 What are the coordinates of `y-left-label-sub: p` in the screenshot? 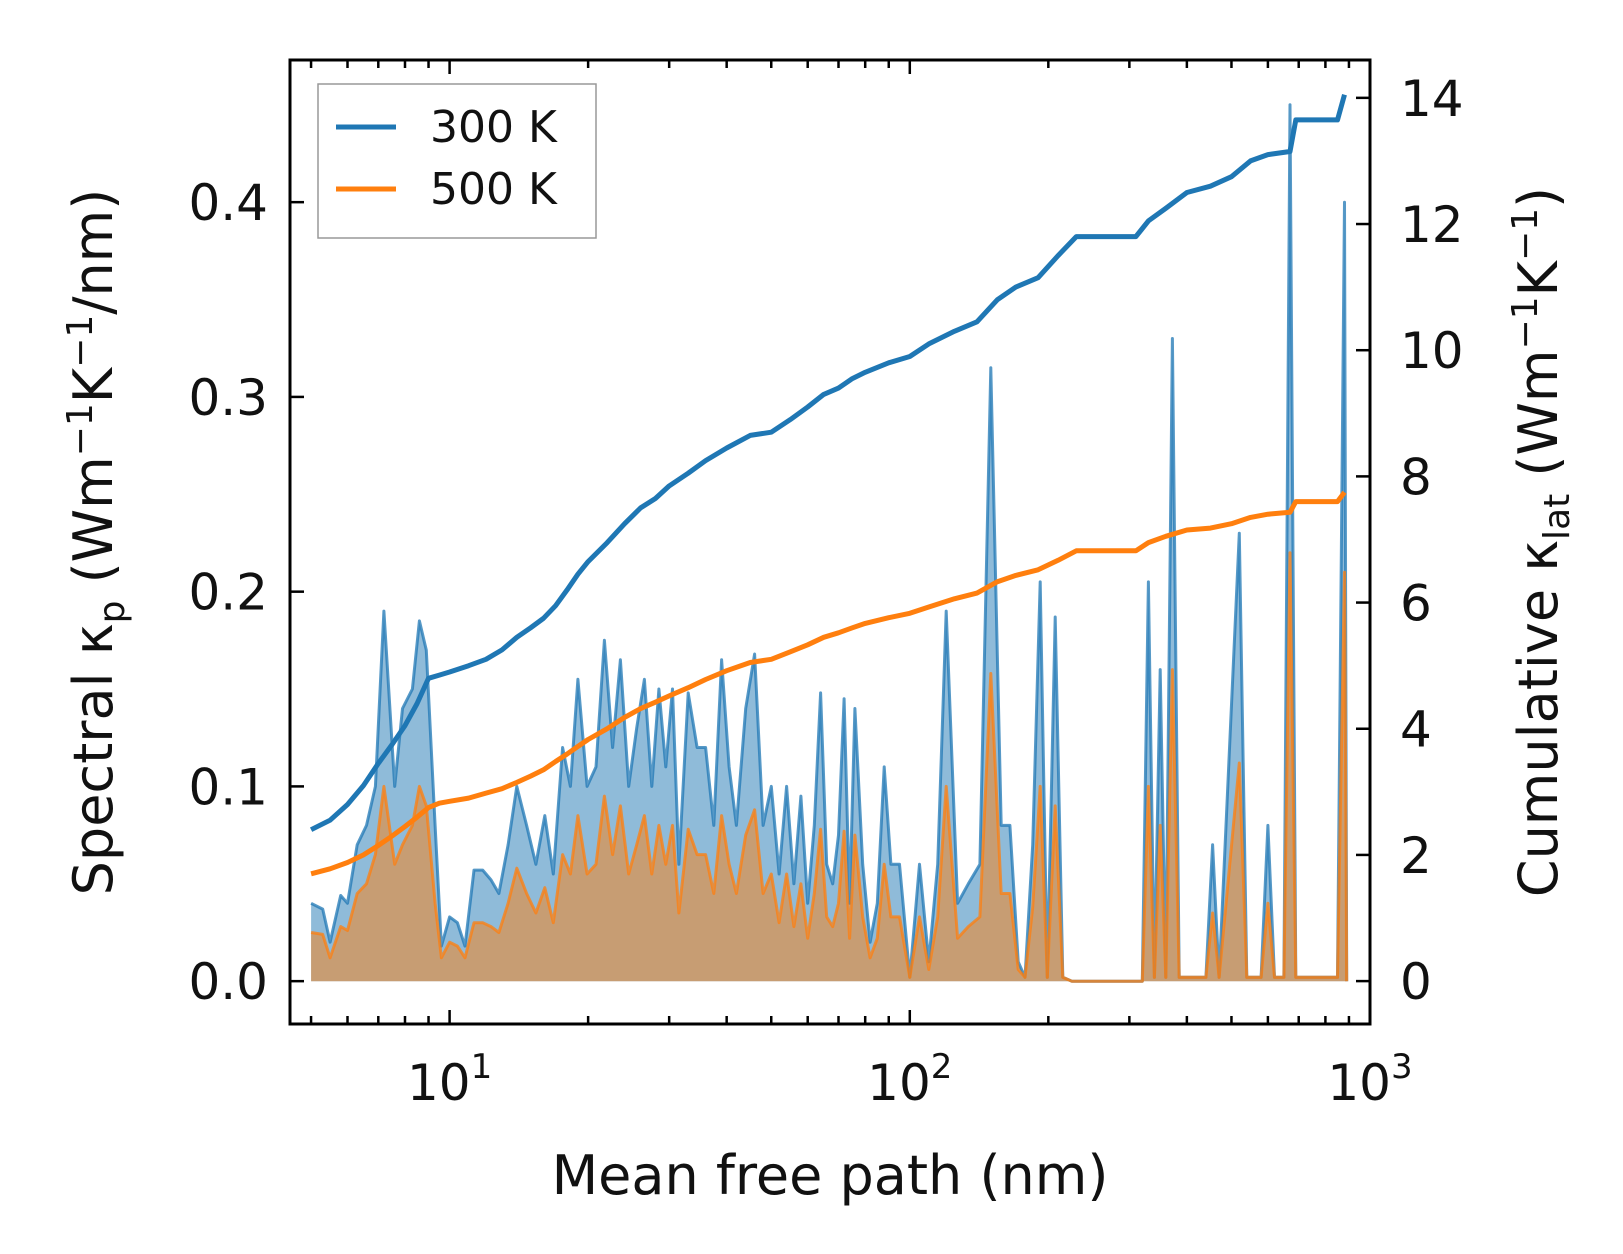 It's located at (112, 612).